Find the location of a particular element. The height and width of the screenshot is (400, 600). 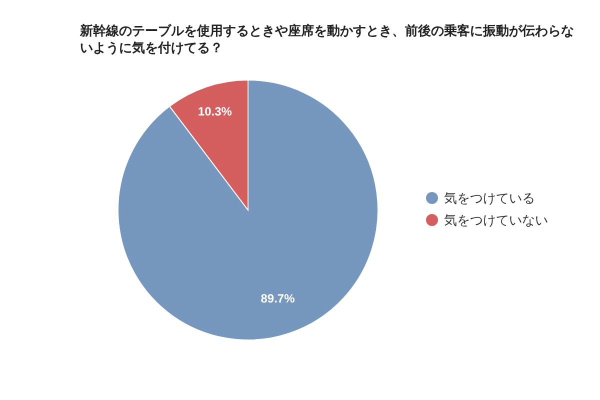

legend-label: 気をつけていない is located at coordinates (496, 220).